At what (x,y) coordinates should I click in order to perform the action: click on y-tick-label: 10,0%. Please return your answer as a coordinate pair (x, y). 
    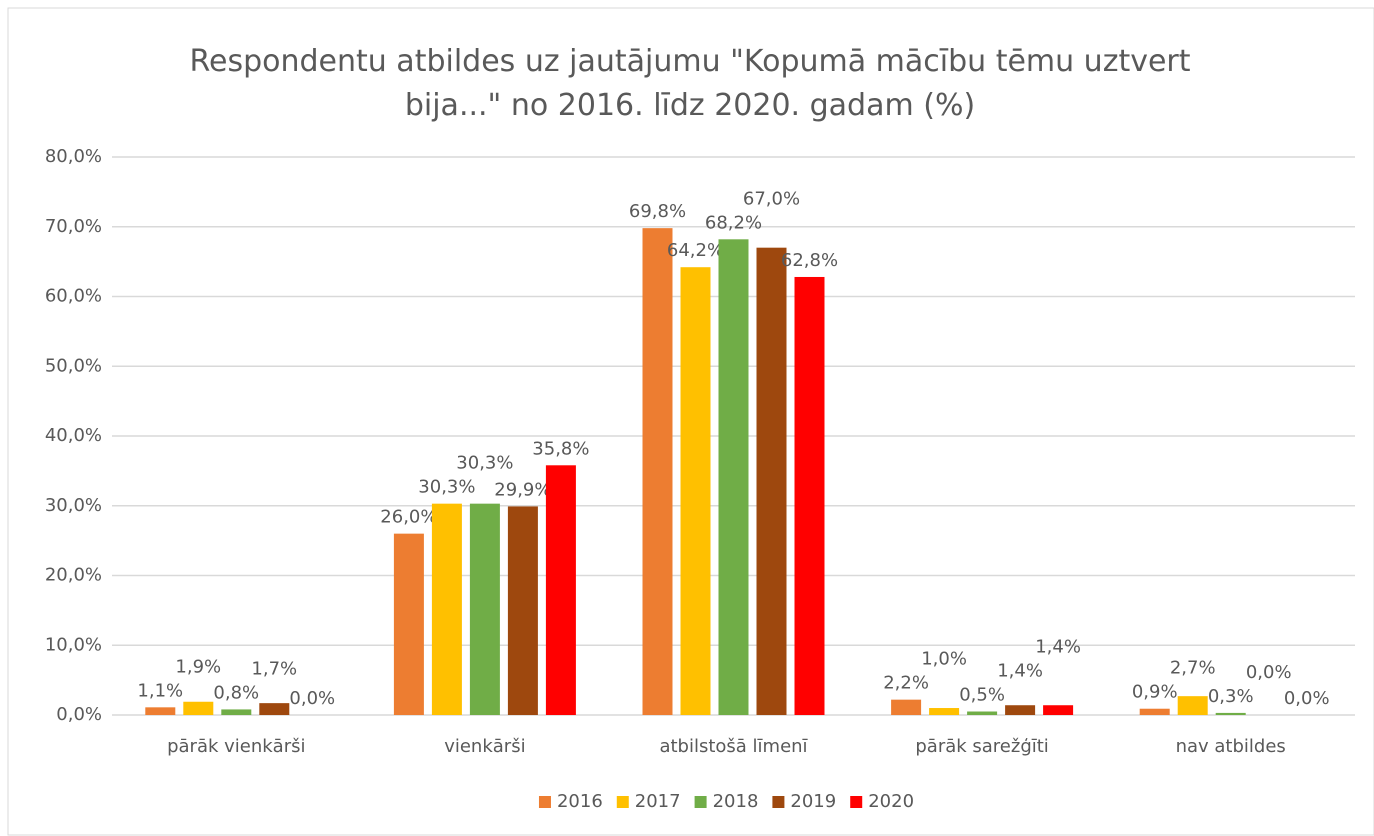
    Looking at the image, I should click on (73, 644).